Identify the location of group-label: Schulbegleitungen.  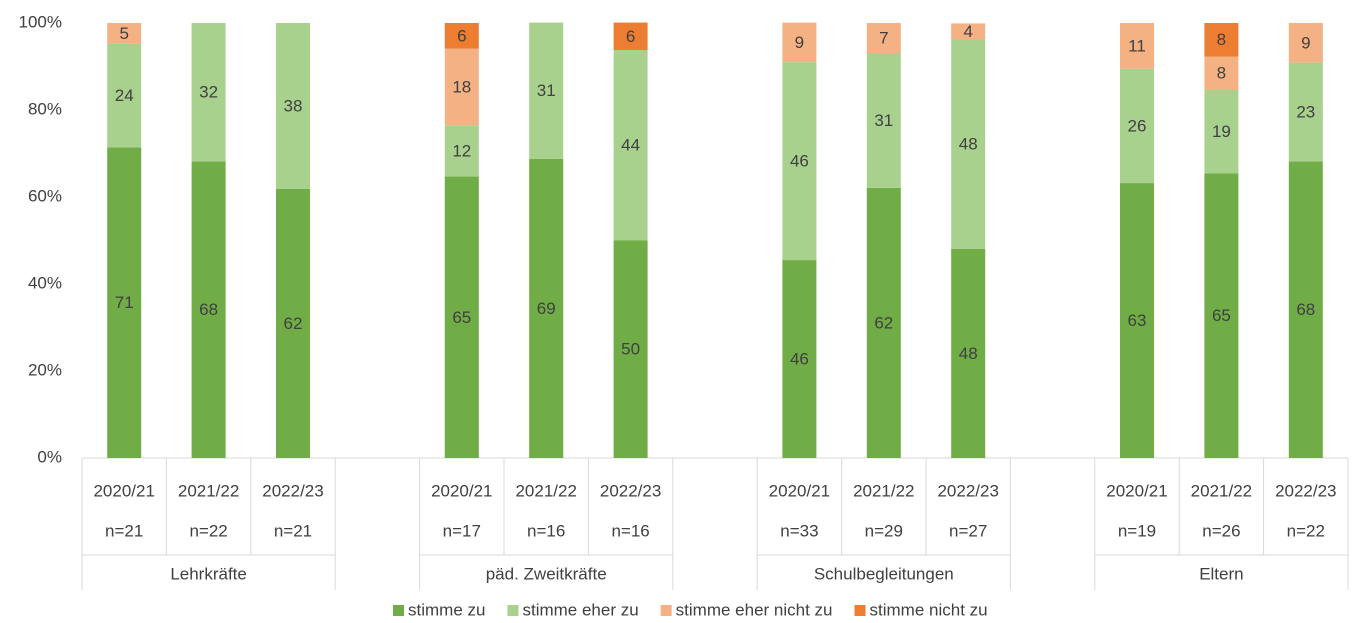
(884, 573).